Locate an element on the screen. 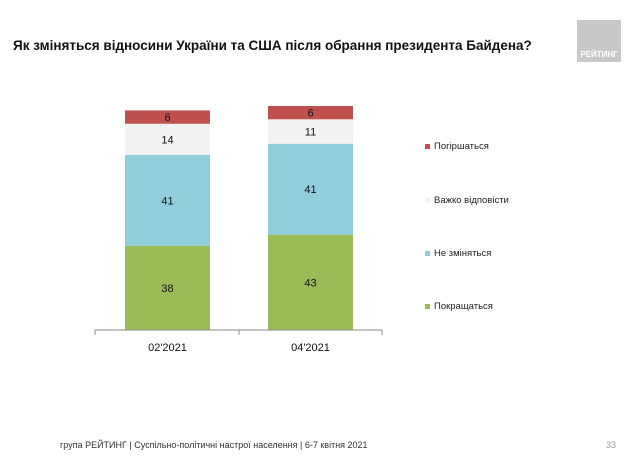 The height and width of the screenshot is (456, 638). rating-logo: РЕЙТИНГ is located at coordinates (599, 41).